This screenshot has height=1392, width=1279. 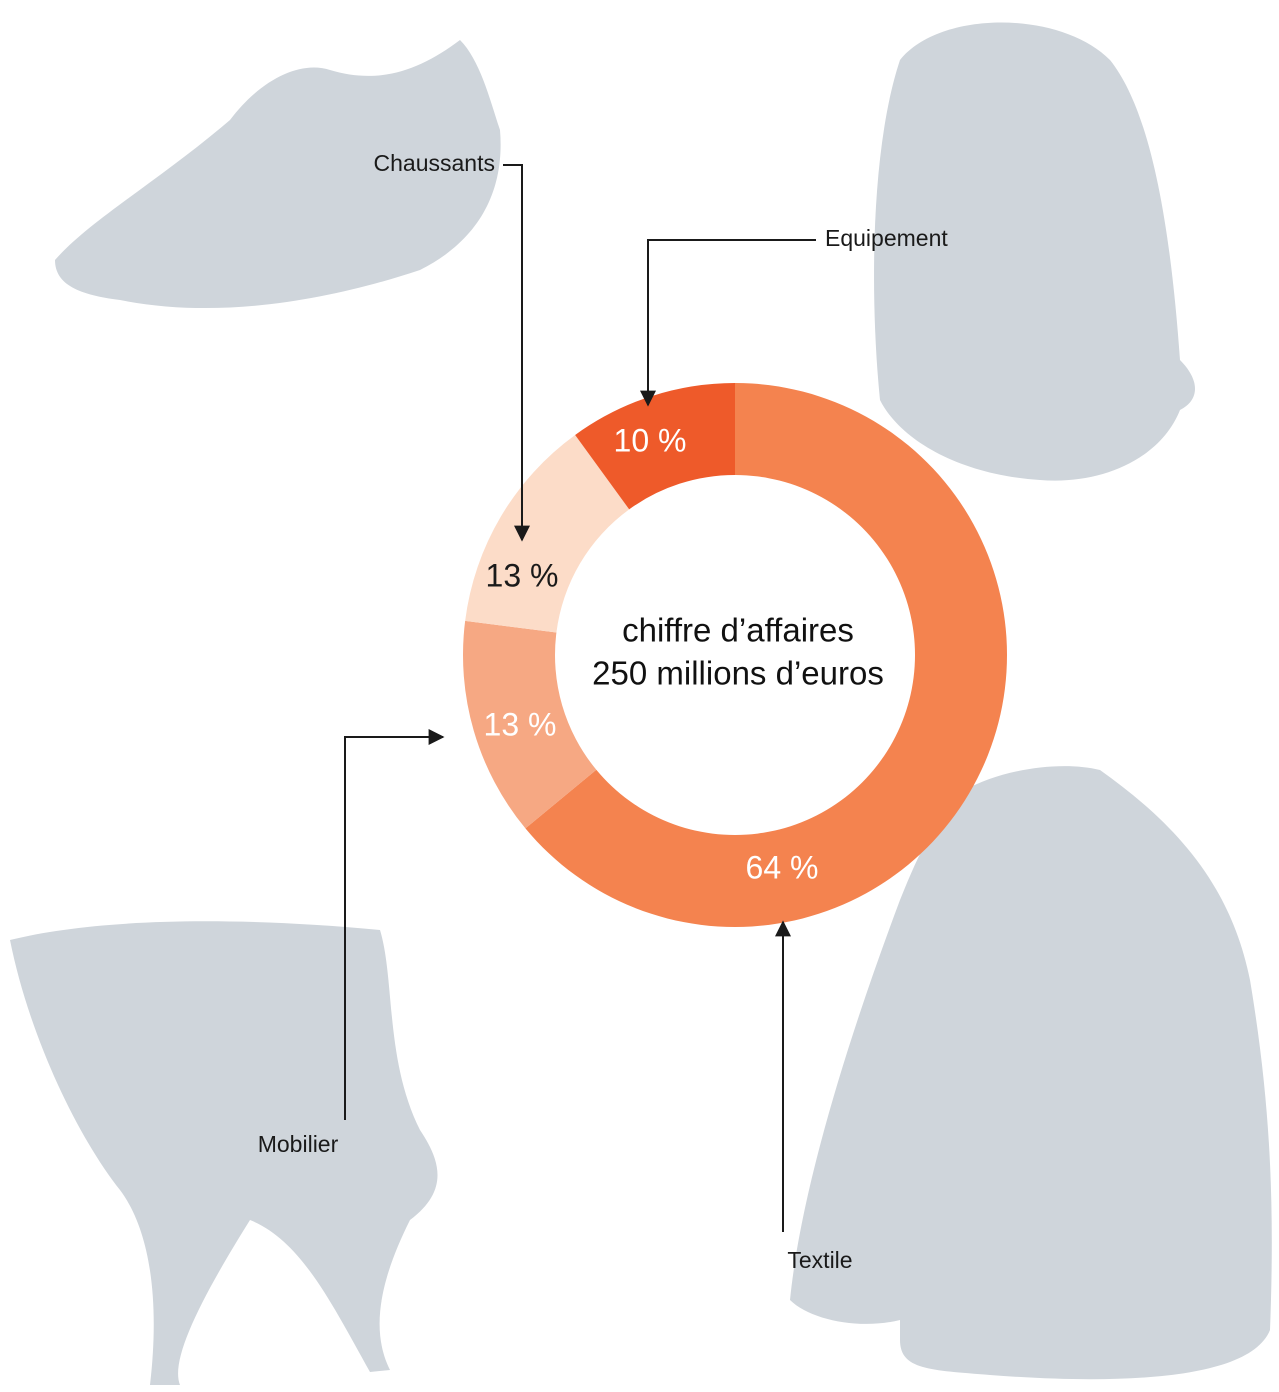 I want to click on value-label: 10 %, so click(x=650, y=440).